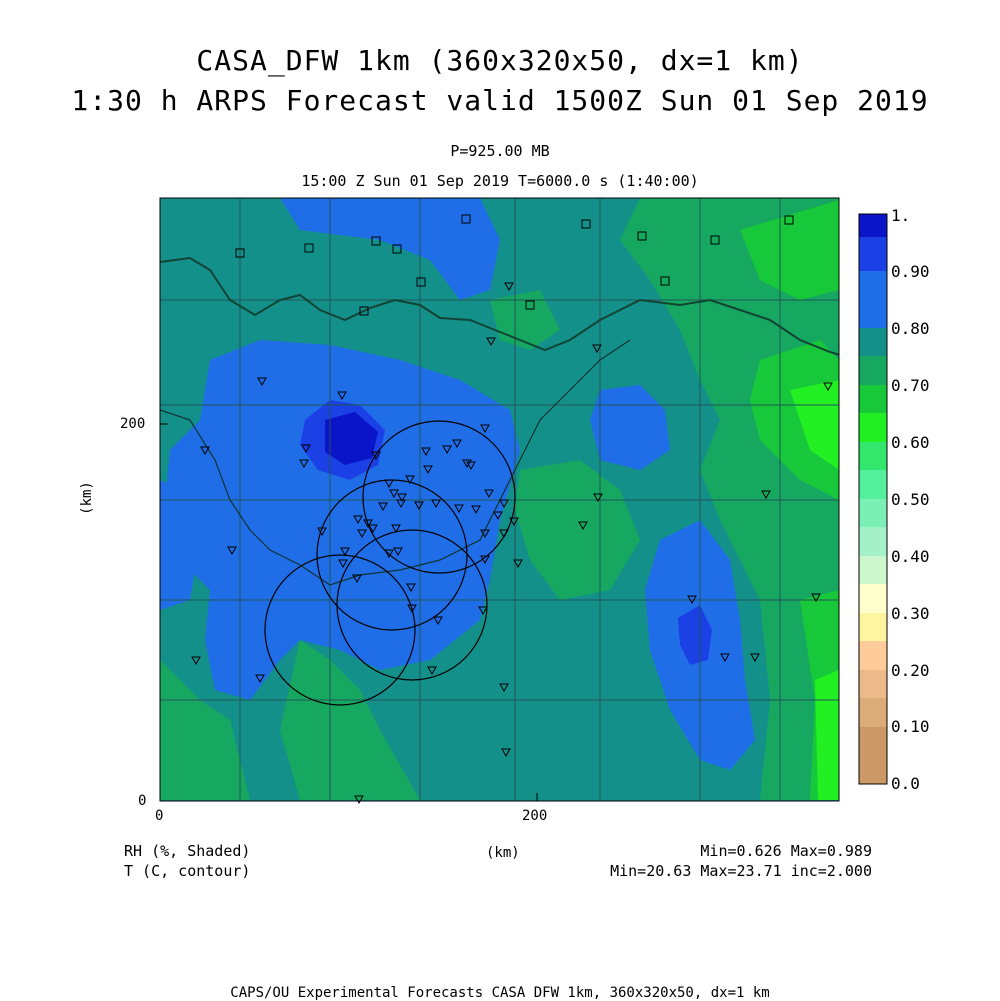 This screenshot has width=1000, height=1001. I want to click on colorbar-label: 0.90, so click(910, 271).